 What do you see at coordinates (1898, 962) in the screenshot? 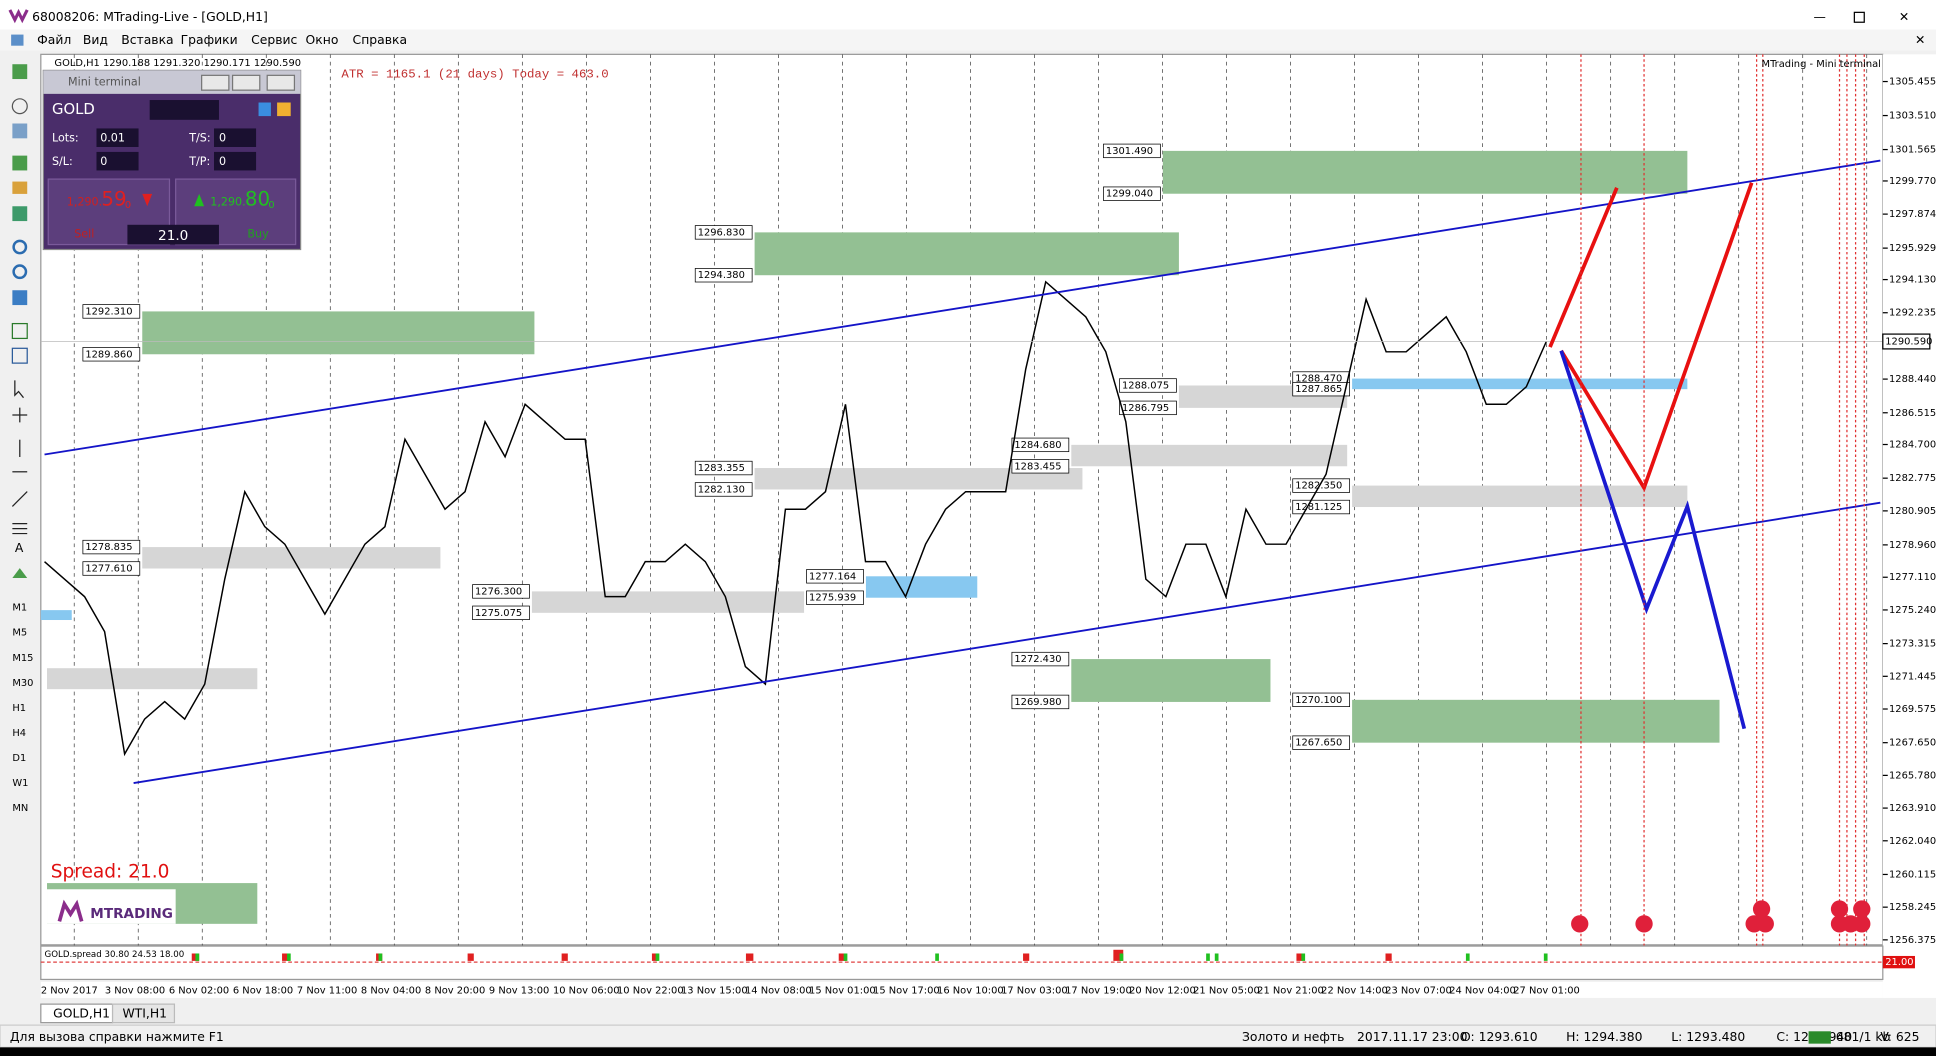
I see `sub-value-box` at bounding box center [1898, 962].